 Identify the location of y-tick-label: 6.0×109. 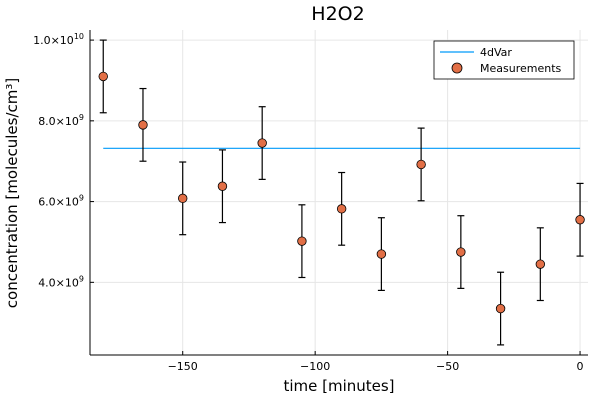
(61, 201).